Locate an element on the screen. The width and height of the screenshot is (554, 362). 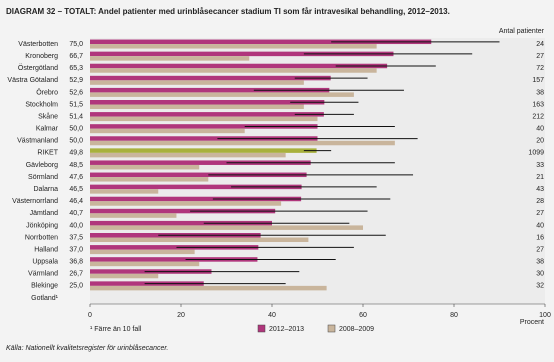
y-tick-label: Dalarna is located at coordinates (45, 189).